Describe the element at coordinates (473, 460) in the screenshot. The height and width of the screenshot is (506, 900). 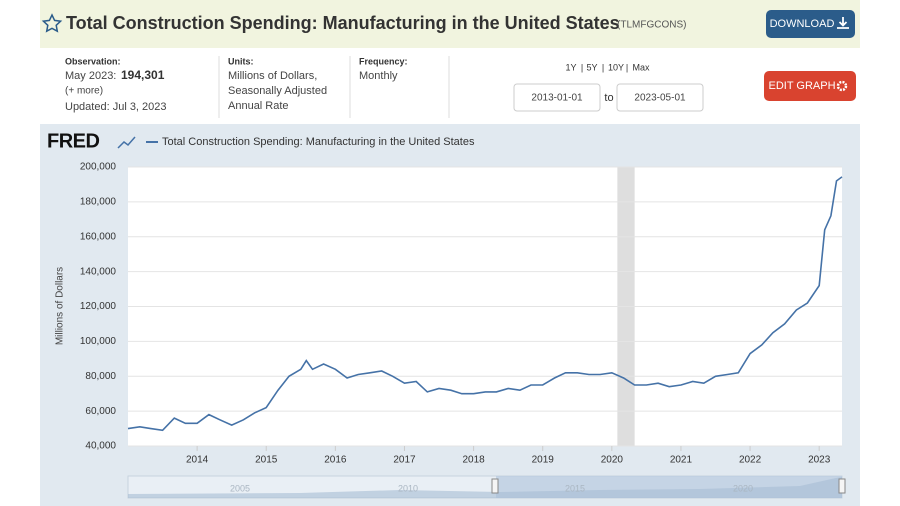
I see `x-tick-label: 2018` at that location.